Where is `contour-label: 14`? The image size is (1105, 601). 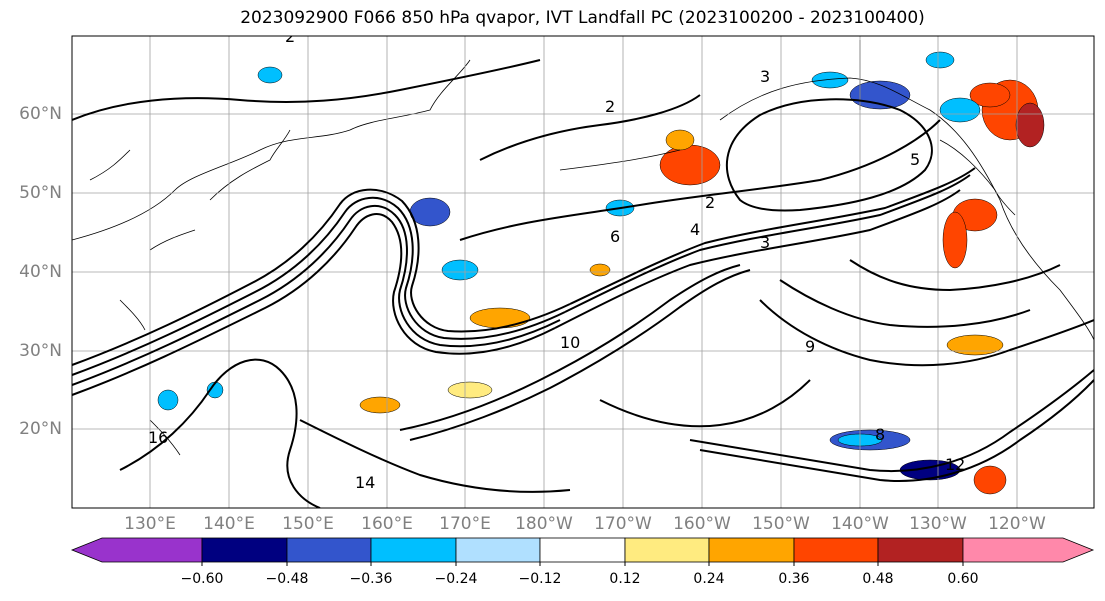 contour-label: 14 is located at coordinates (365, 482).